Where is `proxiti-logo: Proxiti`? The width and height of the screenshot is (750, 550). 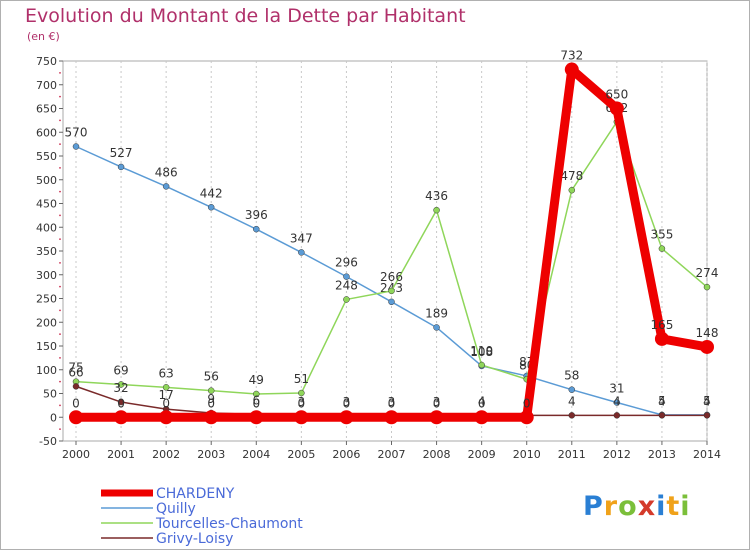
proxiti-logo: Proxiti is located at coordinates (637, 506).